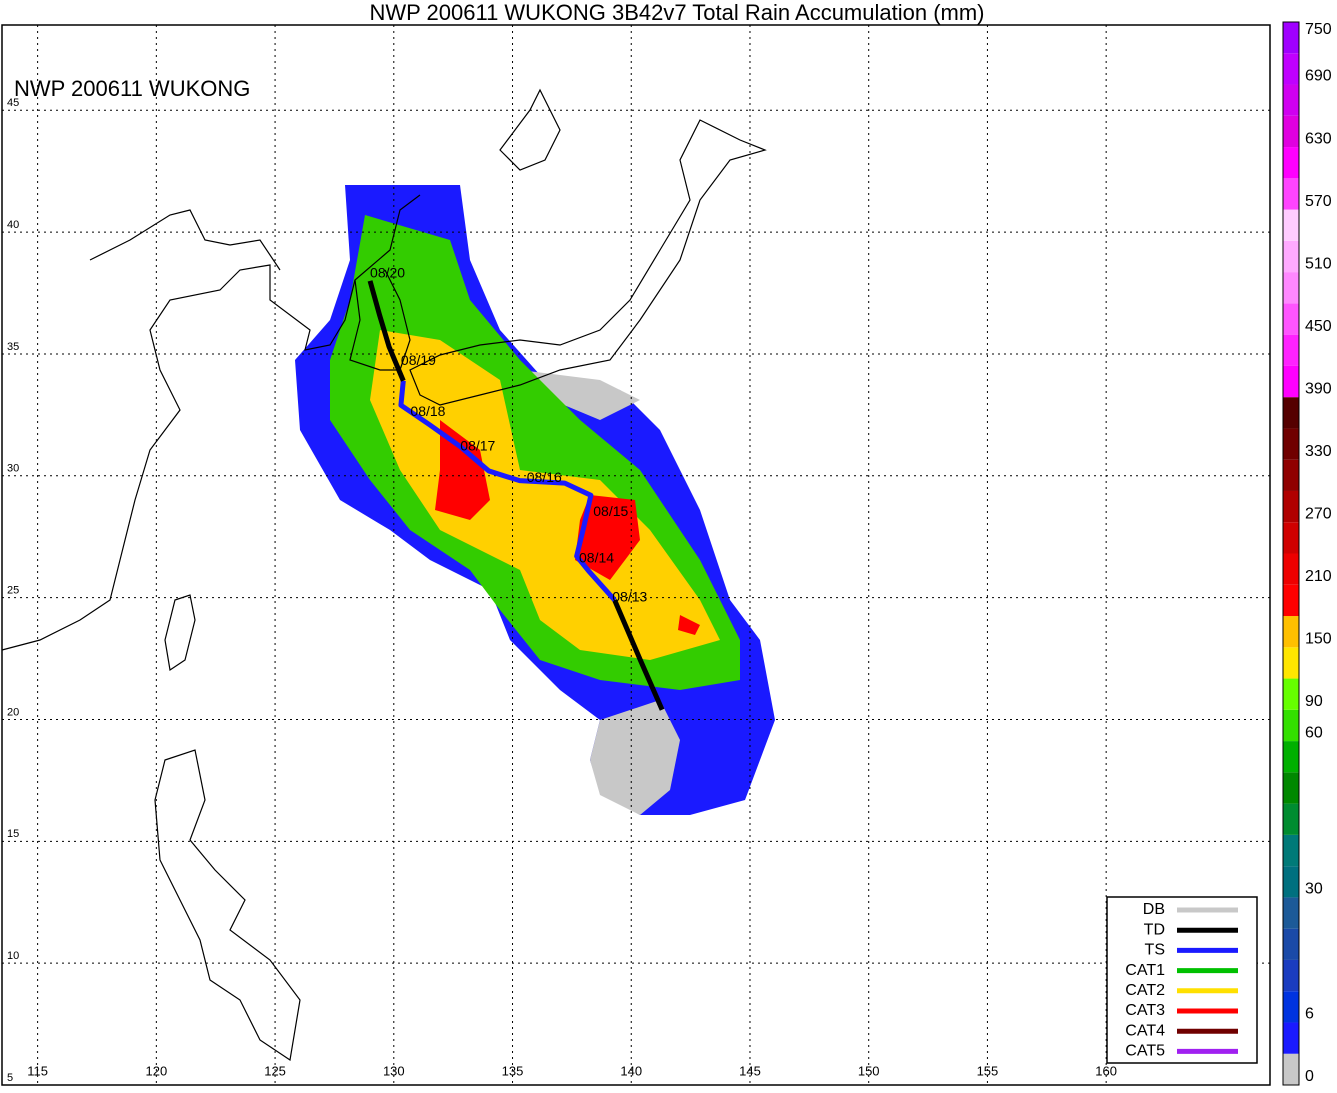  What do you see at coordinates (631, 1070) in the screenshot?
I see `lon-tick-label: 140` at bounding box center [631, 1070].